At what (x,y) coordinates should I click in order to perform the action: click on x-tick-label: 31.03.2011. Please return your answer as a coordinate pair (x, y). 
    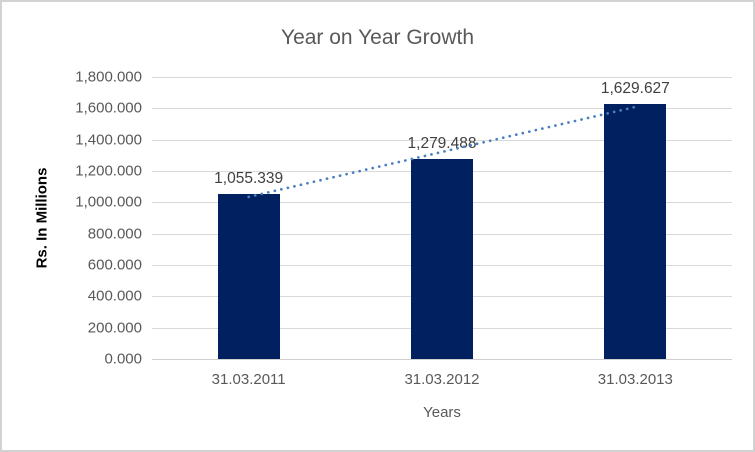
    Looking at the image, I should click on (248, 379).